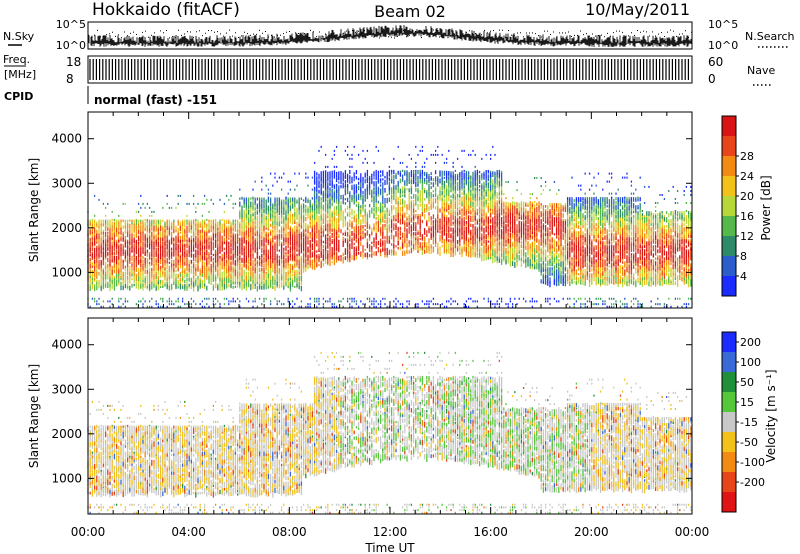  I want to click on power-colorbar-frame, so click(729, 206).